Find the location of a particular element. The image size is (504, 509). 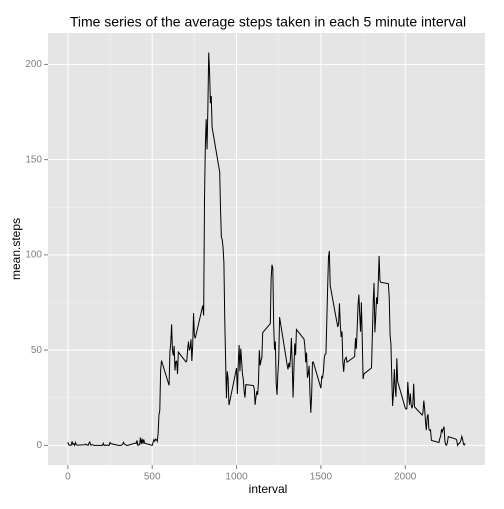

y-tick-label: 100 is located at coordinates (33, 255).